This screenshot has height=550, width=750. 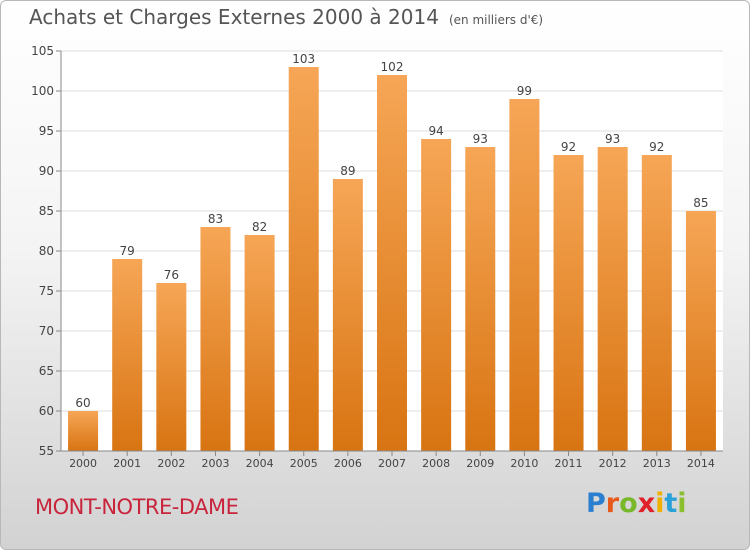 What do you see at coordinates (46, 131) in the screenshot?
I see `y-tick-label: 95` at bounding box center [46, 131].